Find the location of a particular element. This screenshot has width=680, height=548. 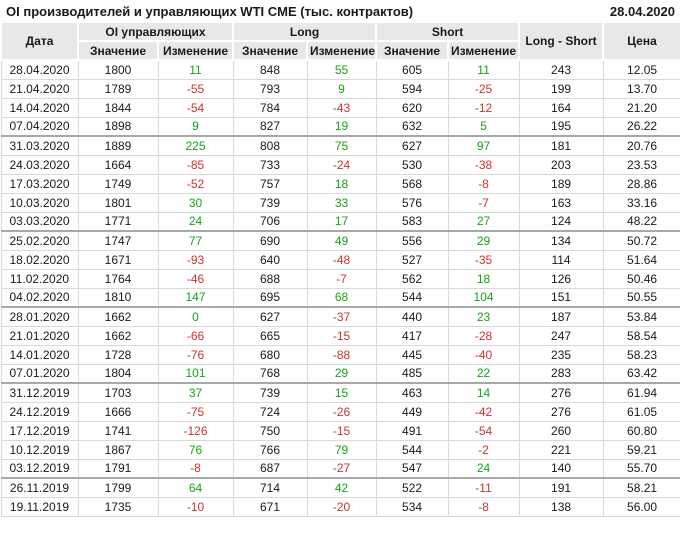

short-change-cell: -40 is located at coordinates (483, 354).